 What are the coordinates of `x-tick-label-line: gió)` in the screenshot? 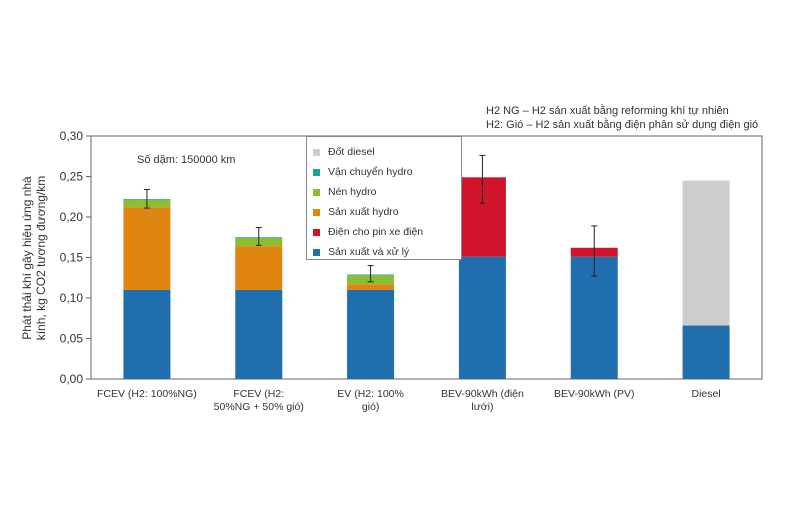 It's located at (371, 407).